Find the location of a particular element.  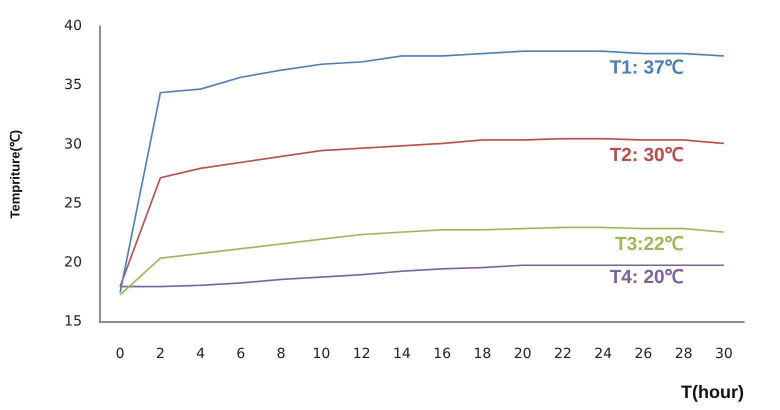

y-tick-label: 25 is located at coordinates (73, 203).